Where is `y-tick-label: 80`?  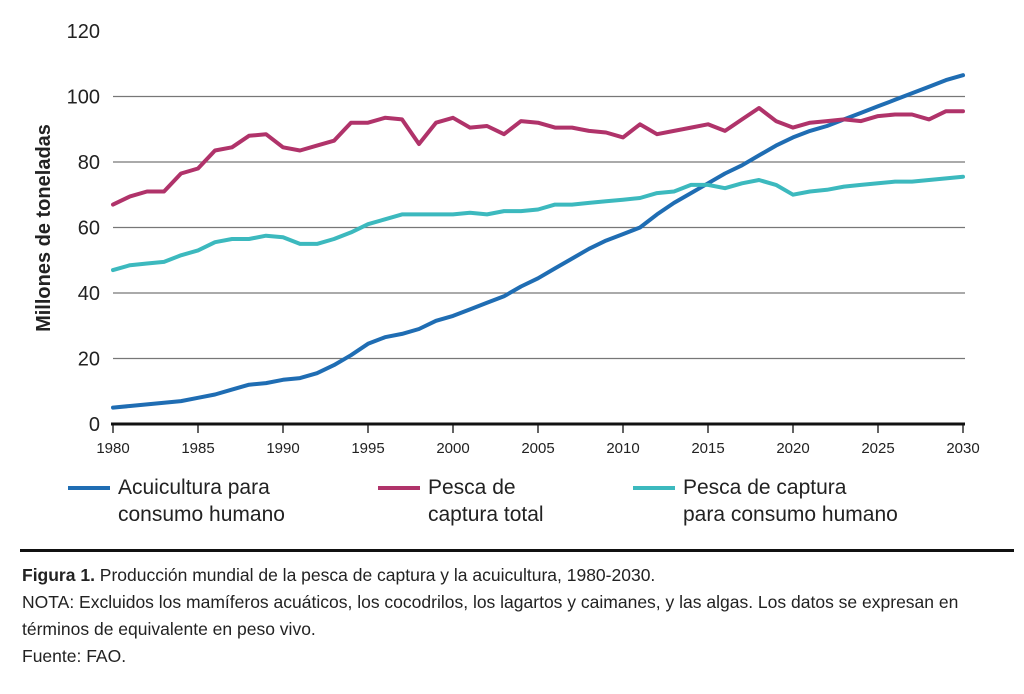
y-tick-label: 80 is located at coordinates (89, 163).